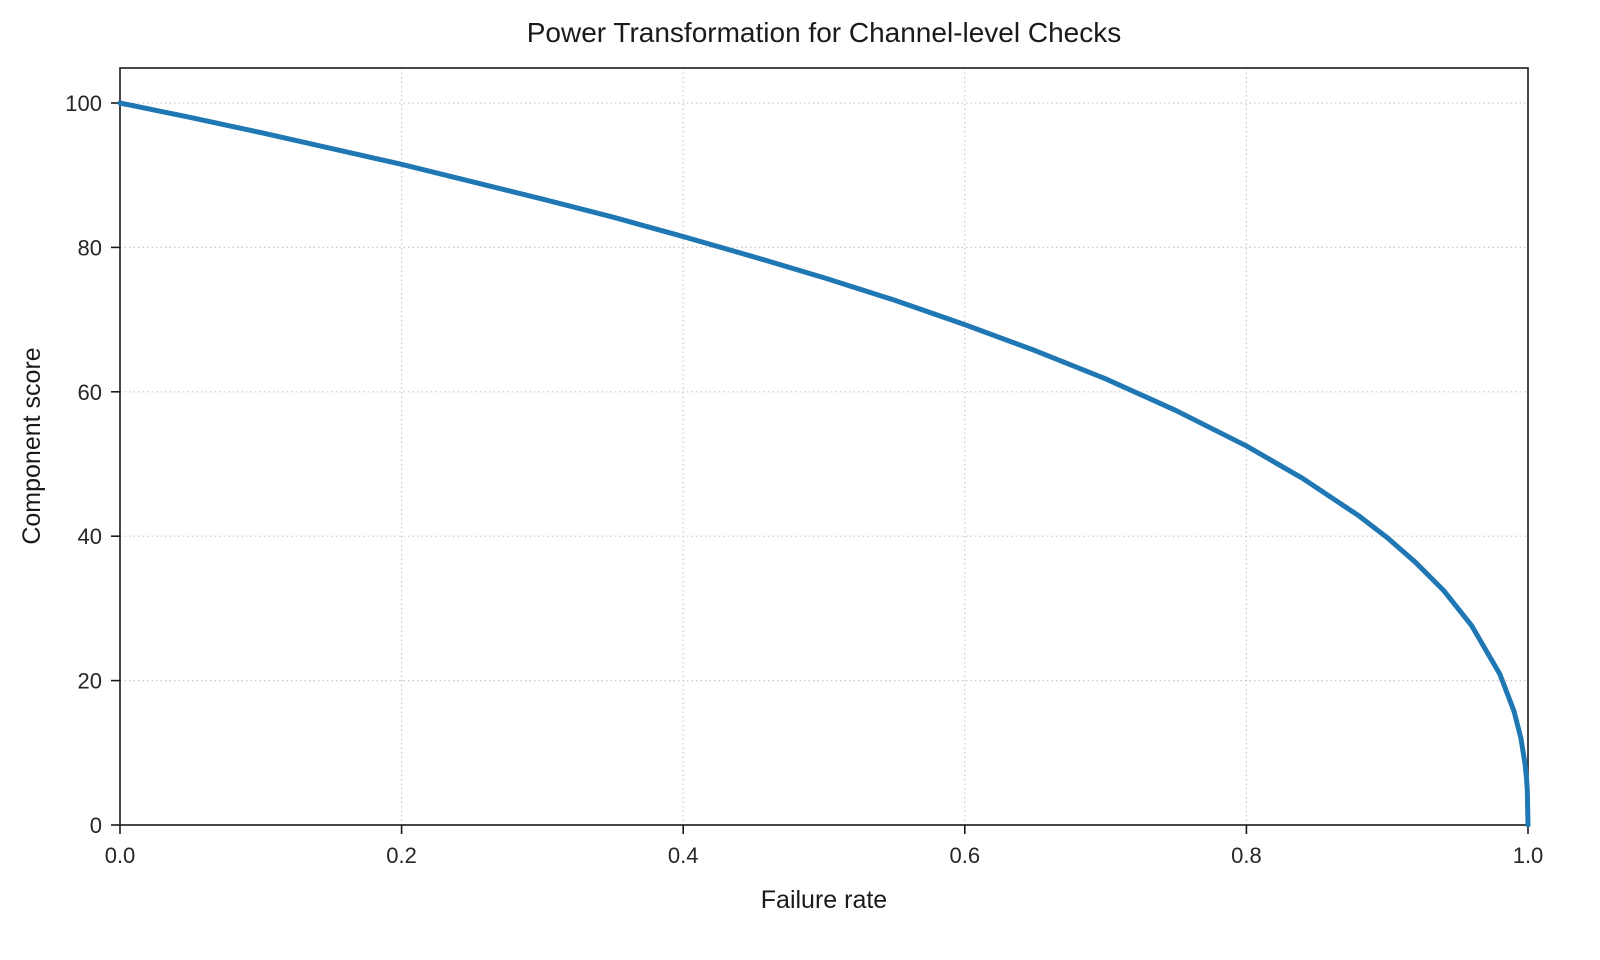 The height and width of the screenshot is (960, 1600). I want to click on y-tick-label: 0, so click(96, 825).